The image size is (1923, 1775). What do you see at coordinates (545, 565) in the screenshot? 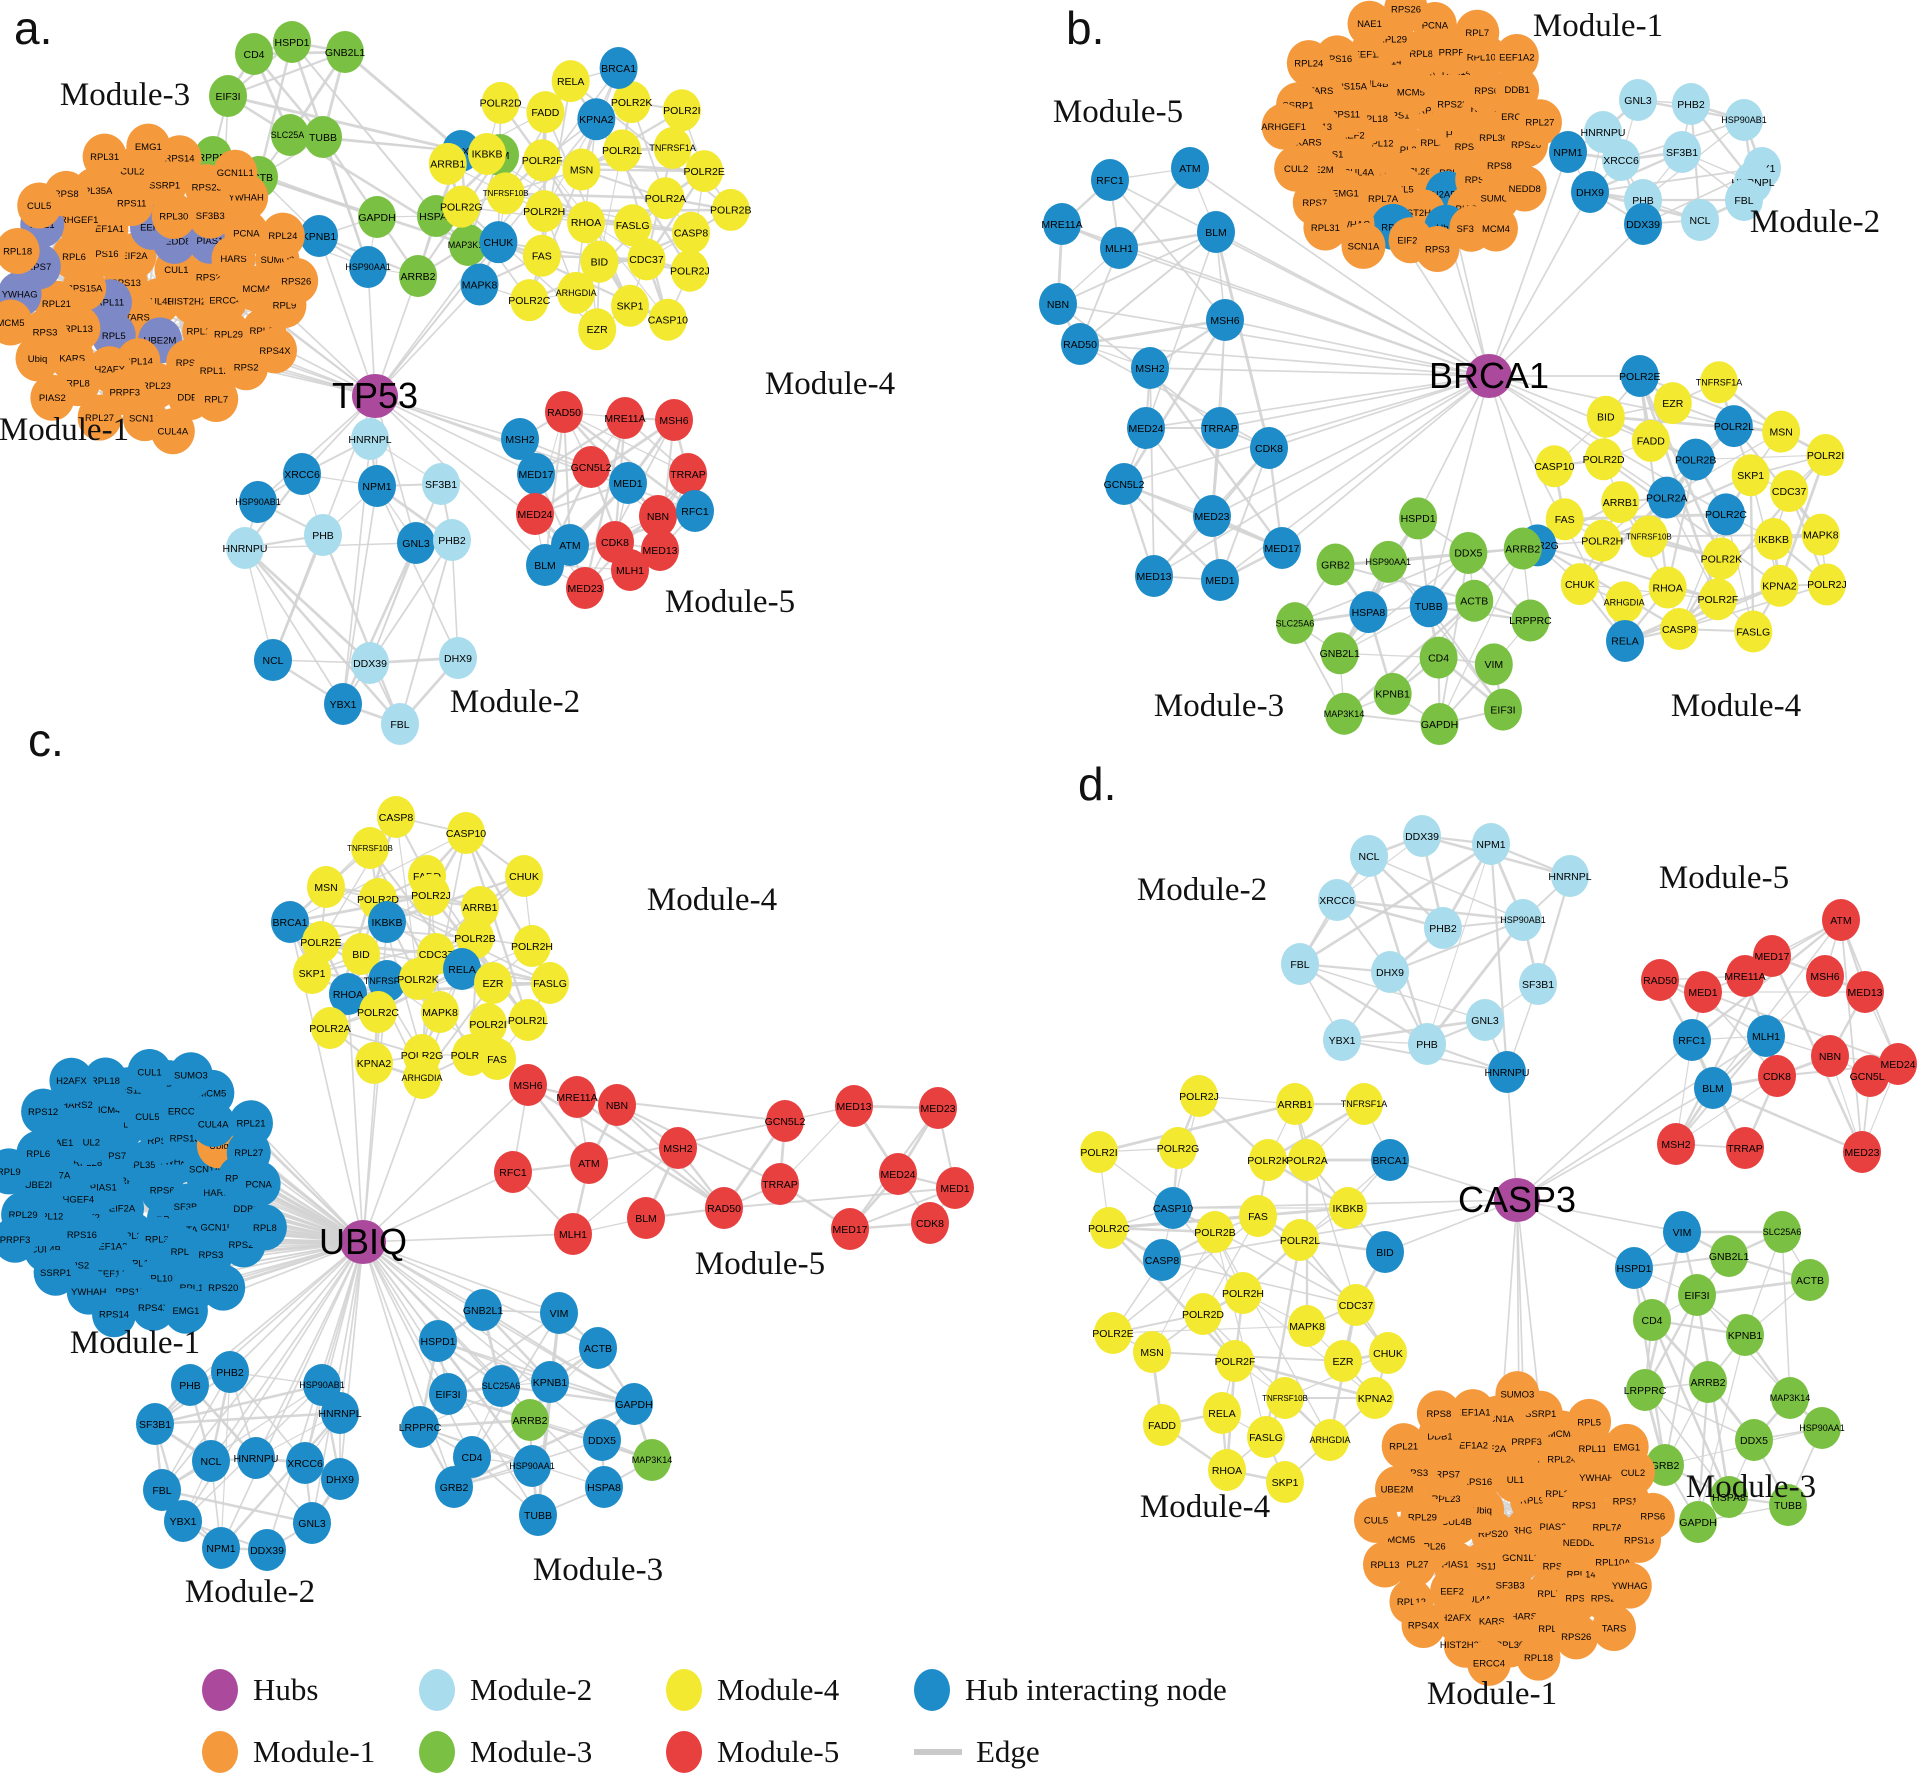
I see `node-BLM: BLM` at bounding box center [545, 565].